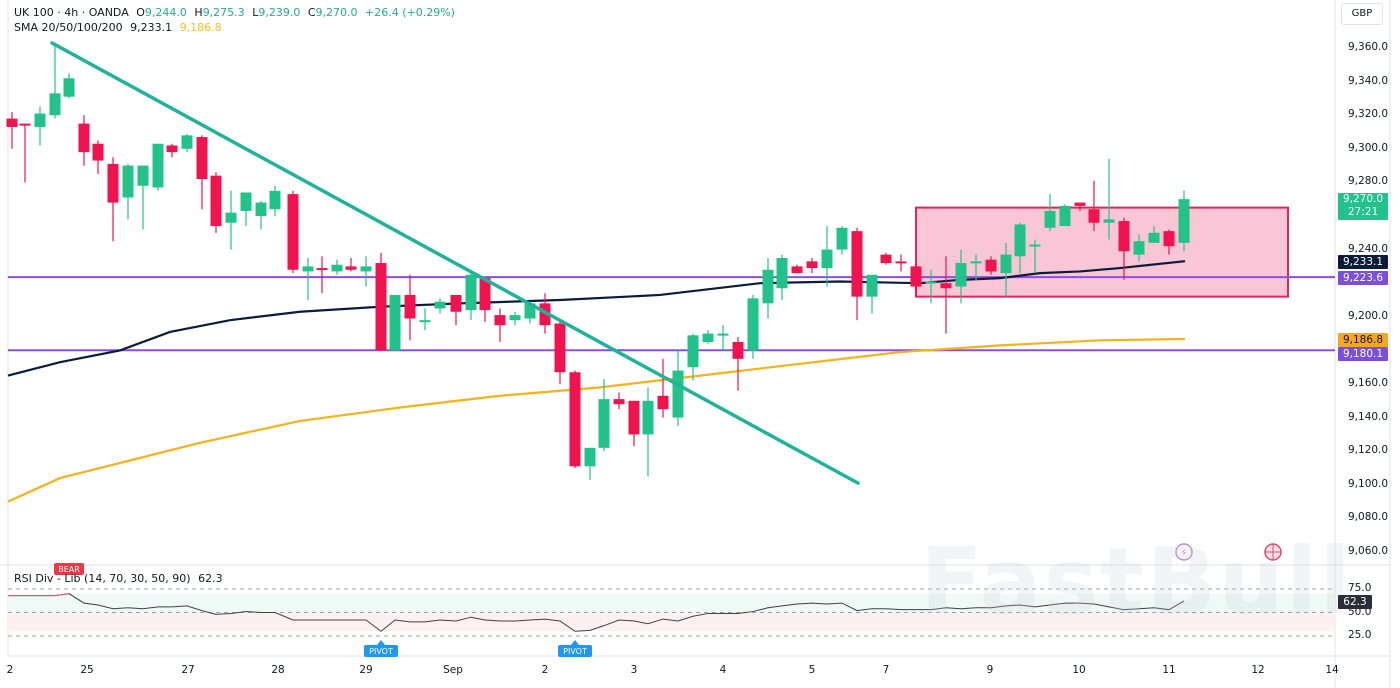  I want to click on price-axis-label: 9,140.0, so click(1368, 416).